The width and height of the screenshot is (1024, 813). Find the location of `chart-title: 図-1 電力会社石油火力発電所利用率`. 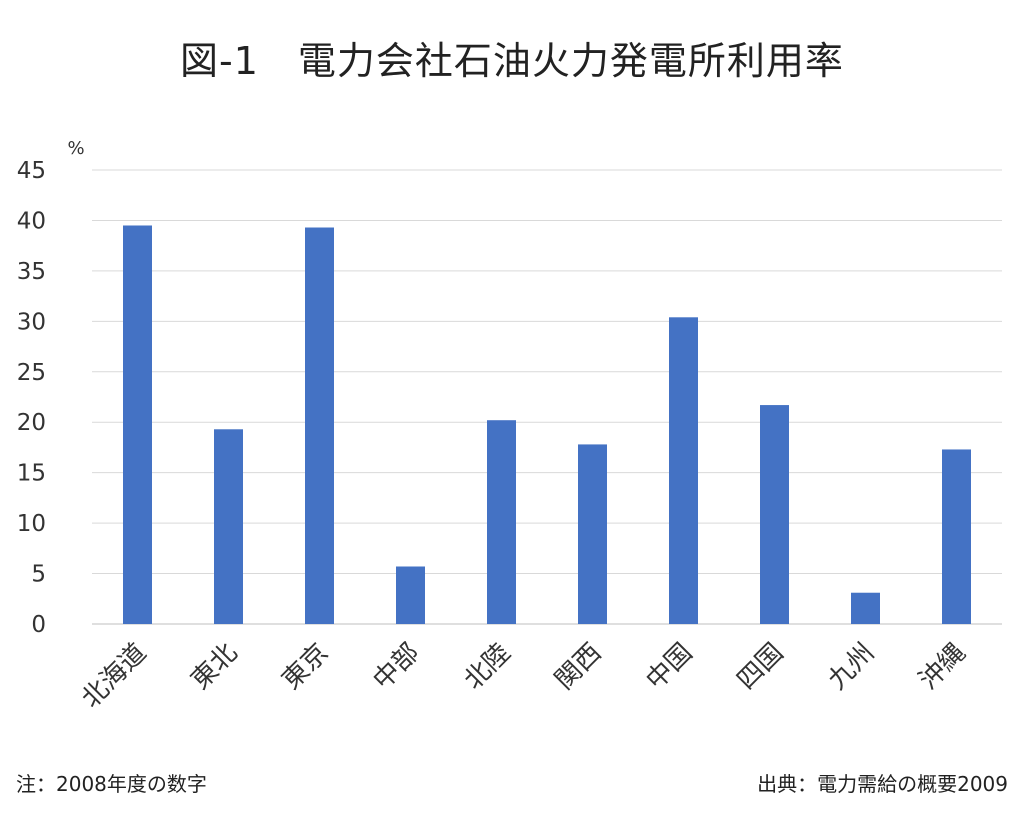

chart-title: 図-1 電力会社石油火力発電所利用率 is located at coordinates (512, 61).